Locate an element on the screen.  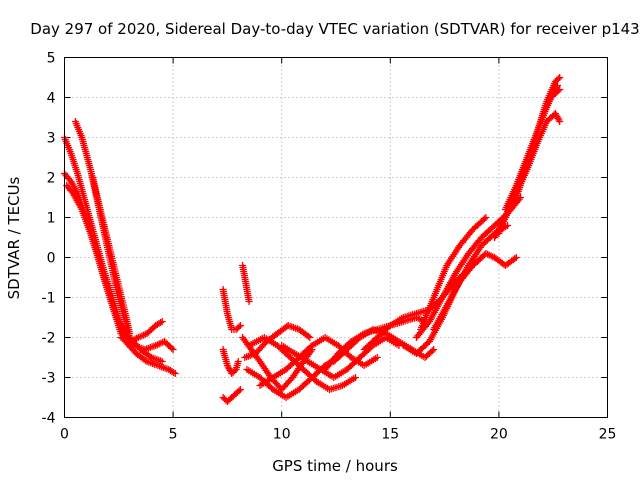
y-tick-label: 4 is located at coordinates (51, 99).